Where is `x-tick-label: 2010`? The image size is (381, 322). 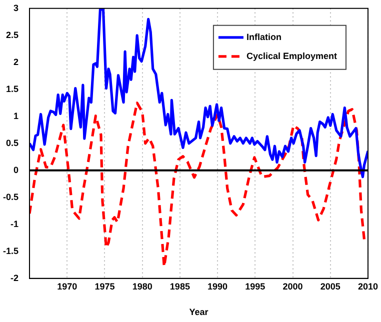
x-tick-label: 2010 is located at coordinates (368, 286).